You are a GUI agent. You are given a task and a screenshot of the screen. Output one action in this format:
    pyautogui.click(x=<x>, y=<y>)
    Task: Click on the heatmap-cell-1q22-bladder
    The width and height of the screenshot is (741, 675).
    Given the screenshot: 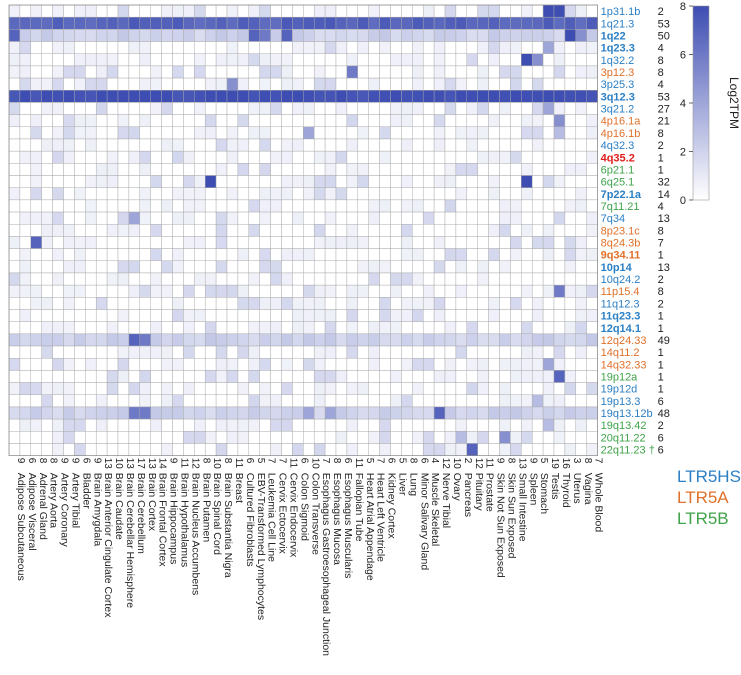 What is the action you would take?
    pyautogui.click(x=80, y=35)
    